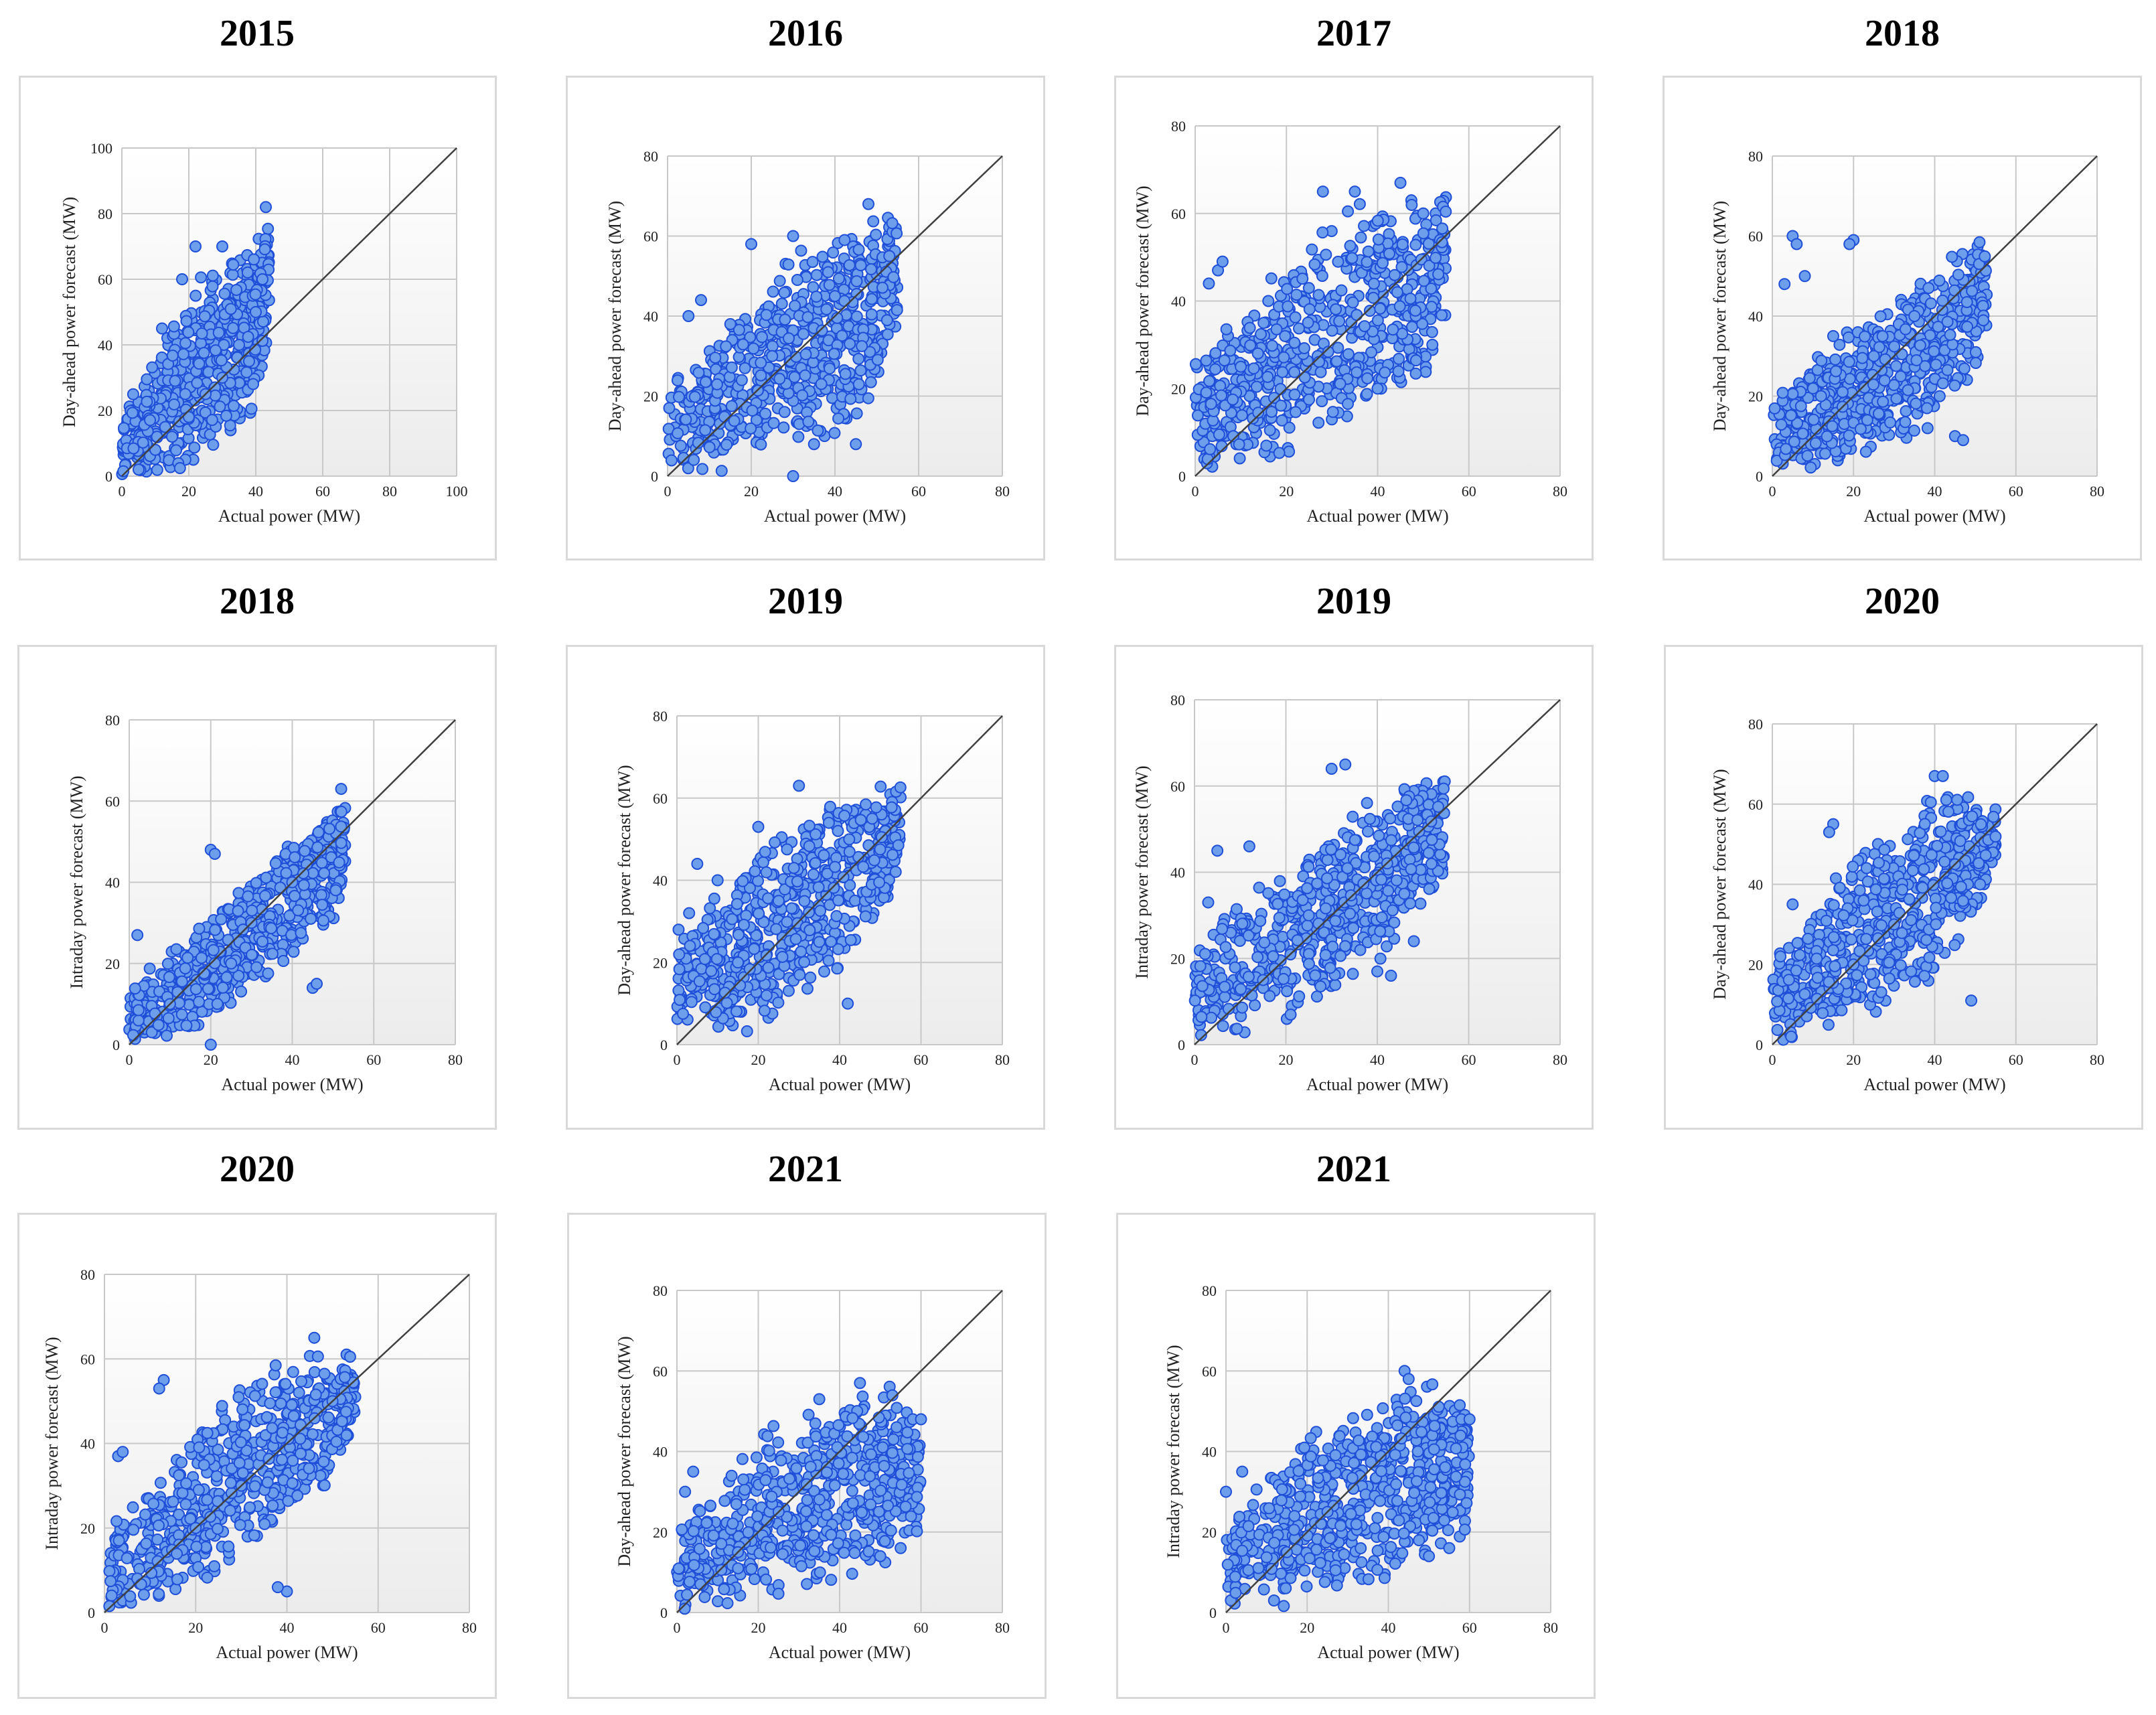 This screenshot has height=1715, width=2156. I want to click on y-tick-label: 0, so click(1181, 1045).